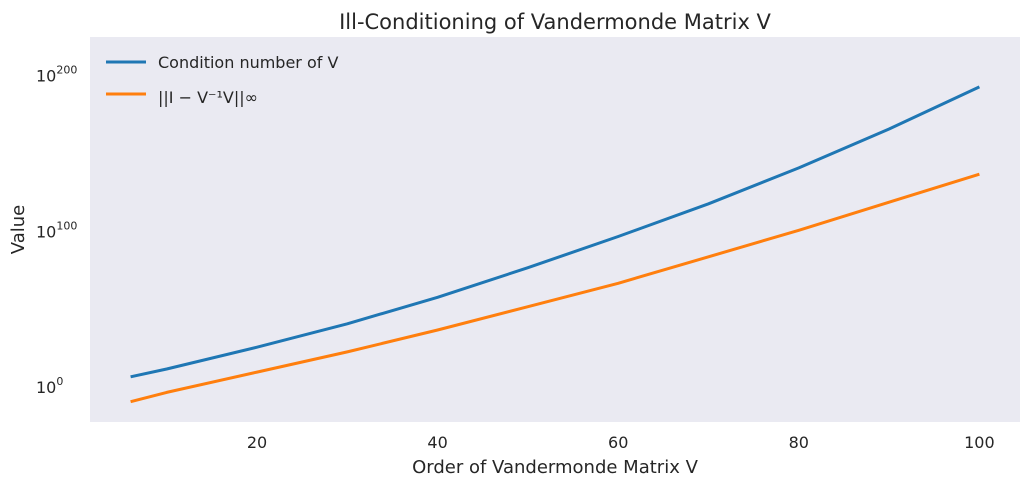 This screenshot has width=1030, height=487. I want to click on x-axis-ticks: 20 40 60 80 100, so click(621, 442).